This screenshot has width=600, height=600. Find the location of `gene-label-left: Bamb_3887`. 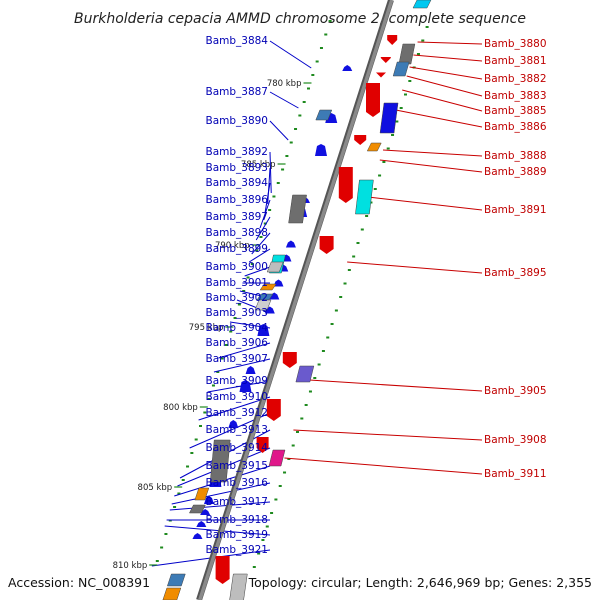

gene-label-left: Bamb_3887 is located at coordinates (236, 92).